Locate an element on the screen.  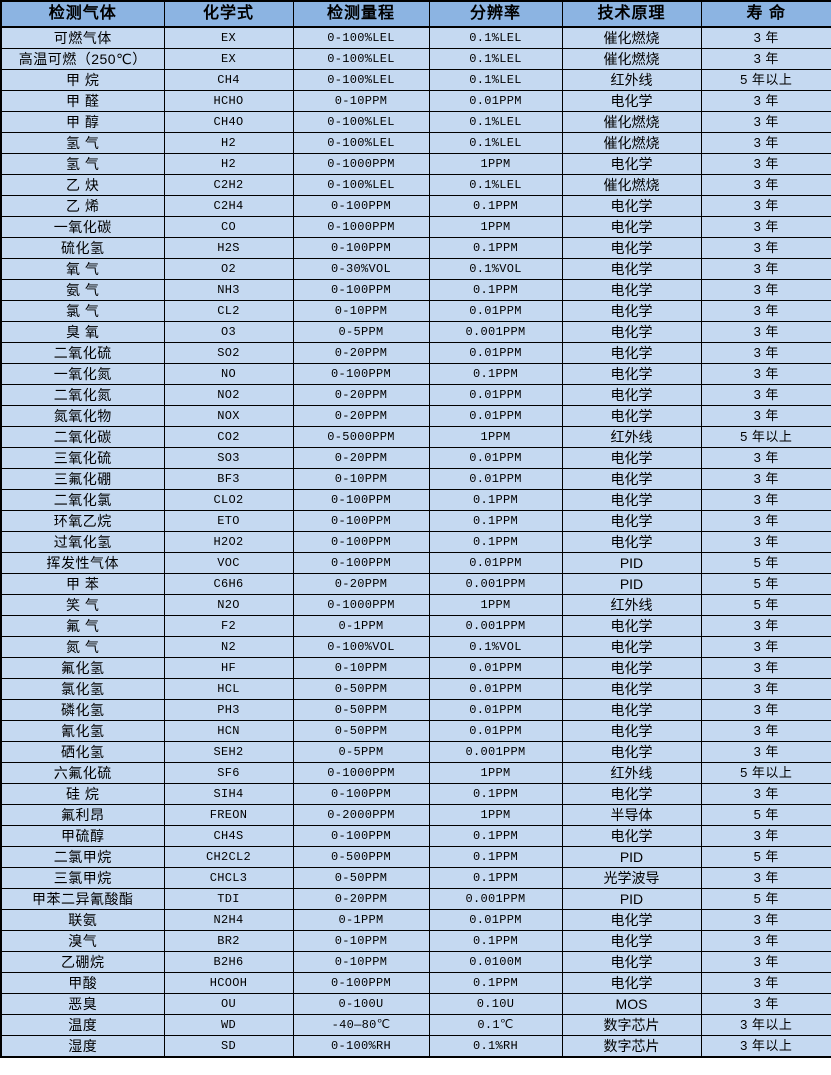
cell-resolution: 0.1%VOL is located at coordinates (495, 647).